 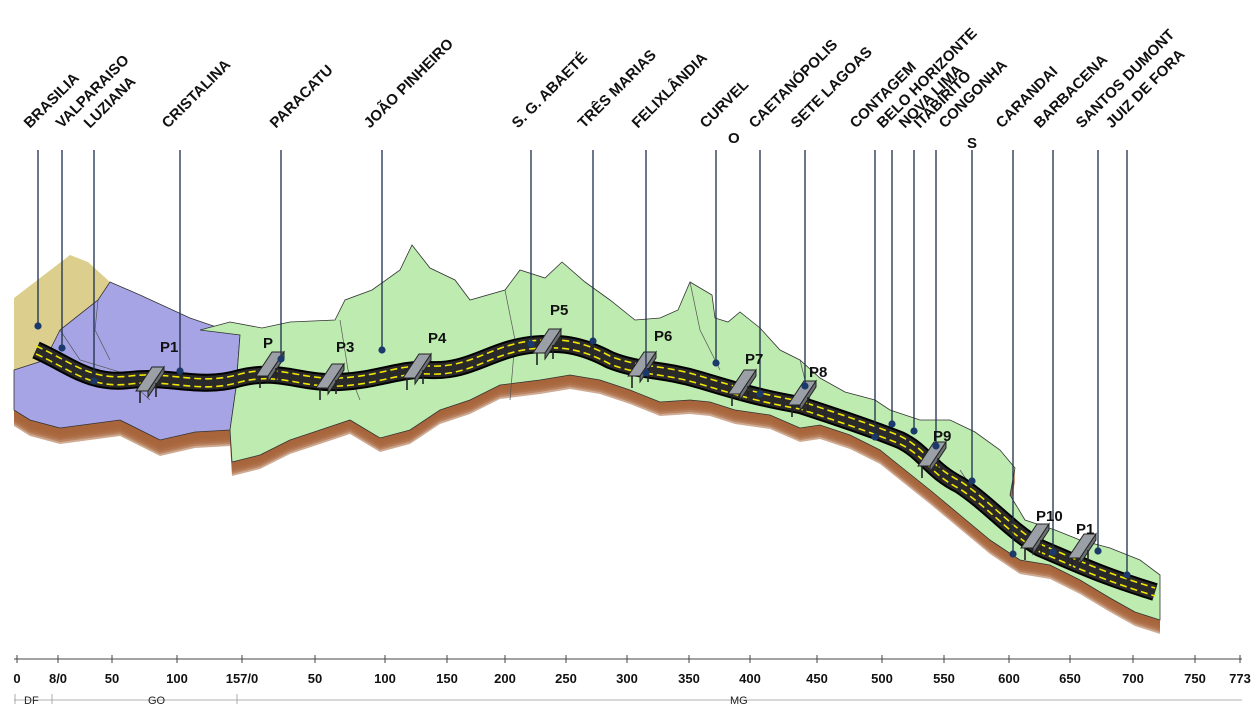 What do you see at coordinates (180, 371) in the screenshot?
I see `city-dot-cristalina` at bounding box center [180, 371].